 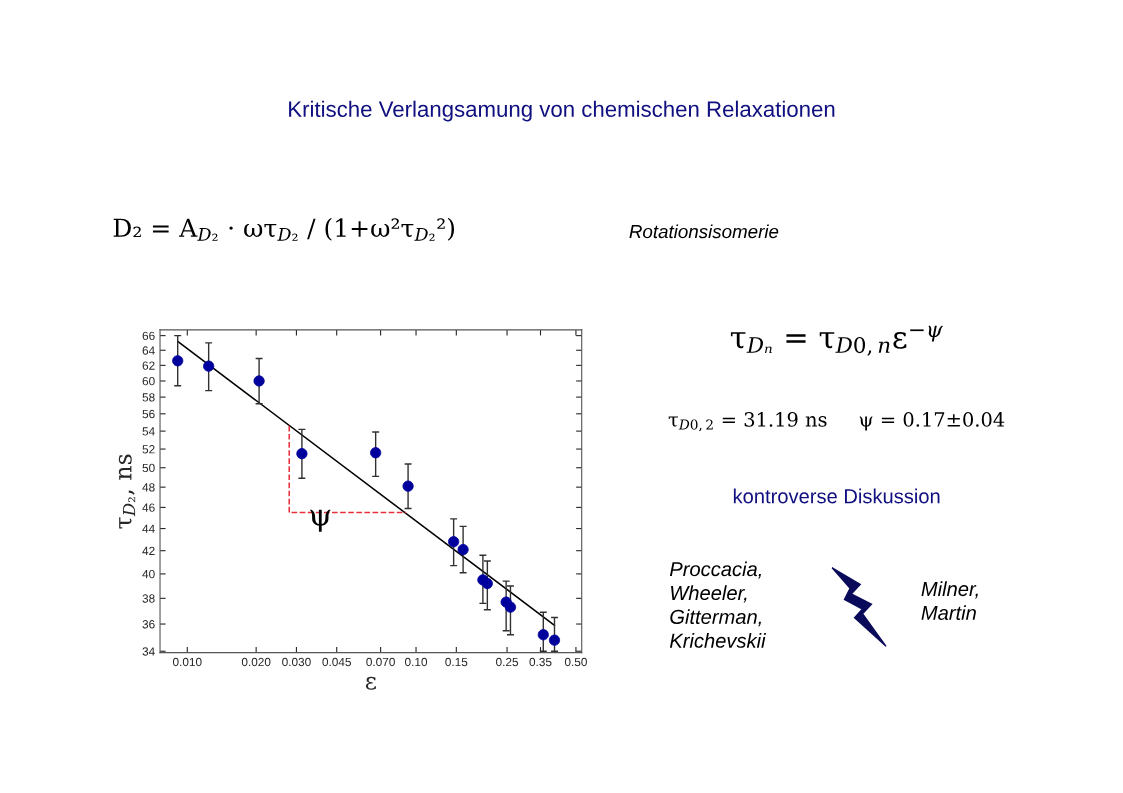 I want to click on x-tick-label: 0.15, so click(x=456, y=662).